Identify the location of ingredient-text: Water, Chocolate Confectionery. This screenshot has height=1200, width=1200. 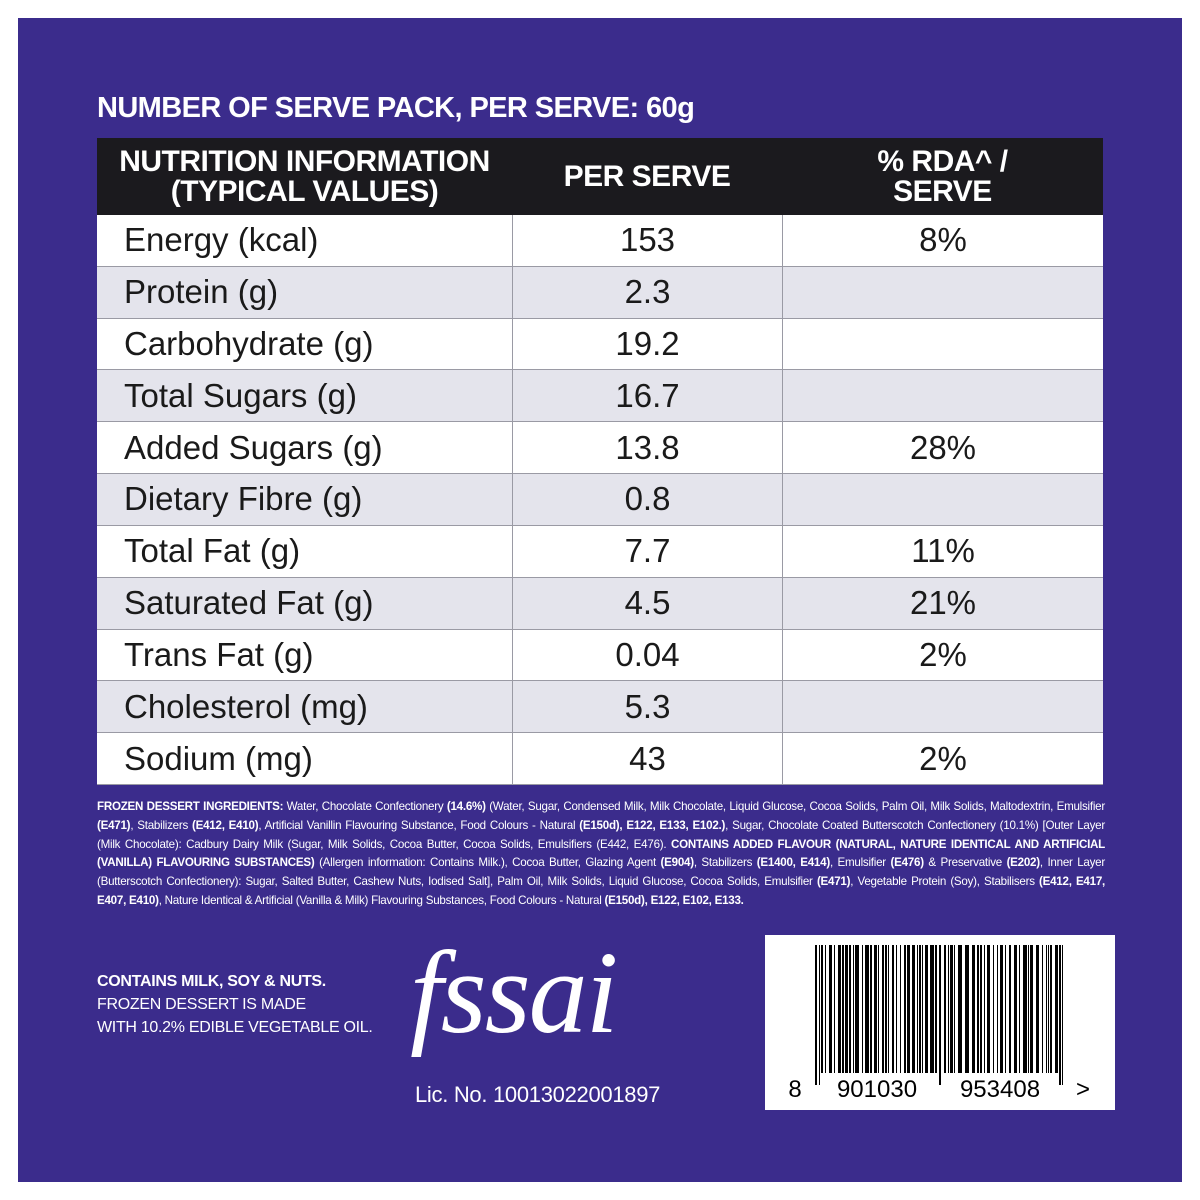
(365, 806).